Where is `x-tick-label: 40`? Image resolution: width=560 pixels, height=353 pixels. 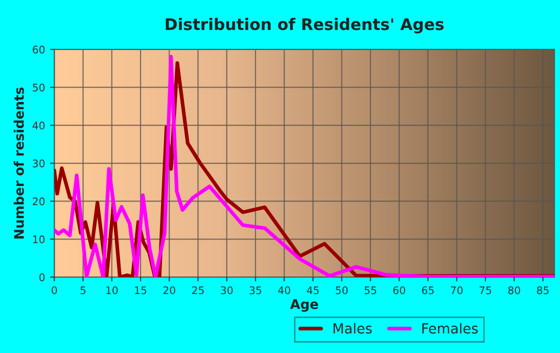
x-tick-label: 40 is located at coordinates (284, 290).